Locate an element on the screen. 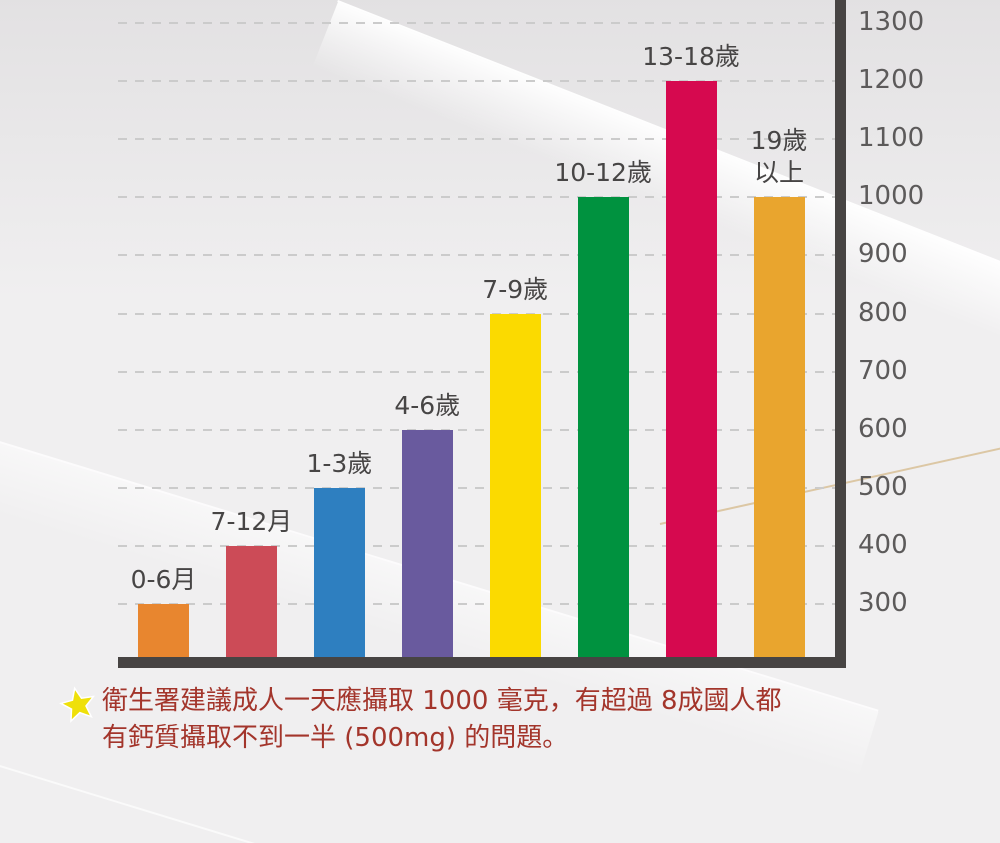 The width and height of the screenshot is (1000, 843). footnote-line-2: 有鈣質攝取不到一半 (500mg) 的問題。 is located at coordinates (335, 738).